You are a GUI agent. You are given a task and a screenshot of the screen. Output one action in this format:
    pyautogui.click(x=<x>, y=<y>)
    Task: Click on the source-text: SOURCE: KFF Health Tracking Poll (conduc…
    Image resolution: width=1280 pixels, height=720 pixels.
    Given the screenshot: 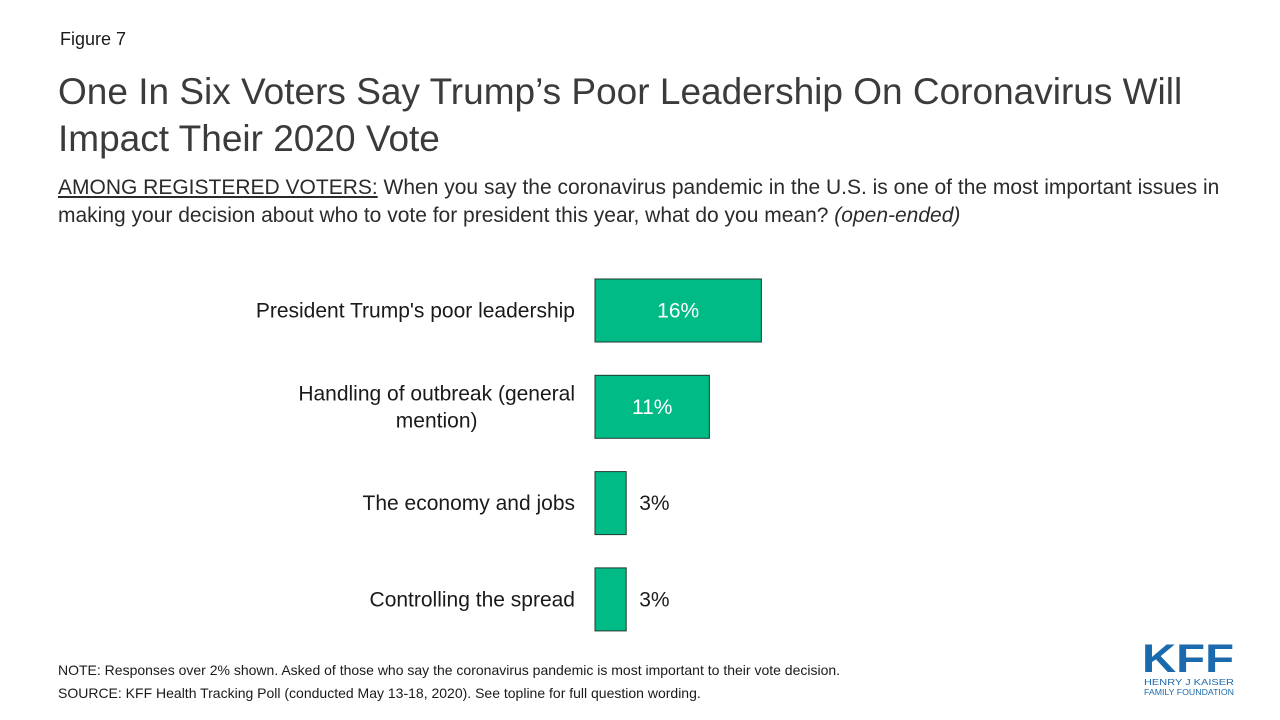 What is the action you would take?
    pyautogui.click(x=379, y=693)
    